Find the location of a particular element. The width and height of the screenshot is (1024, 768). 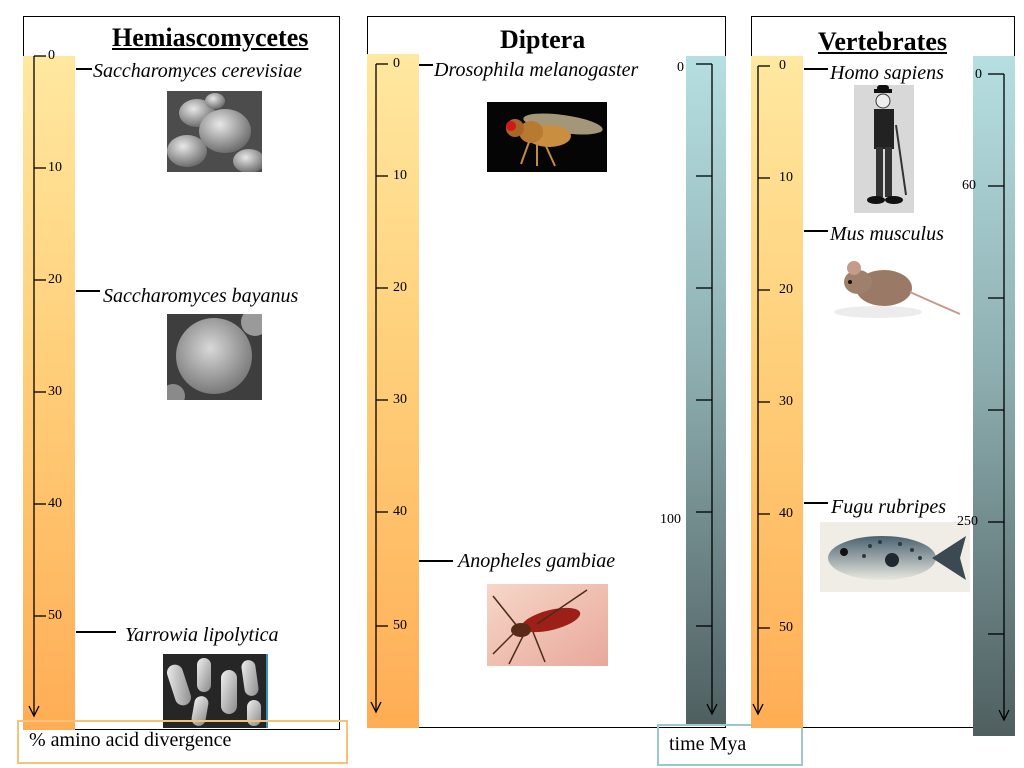

yarrowia-cells-image is located at coordinates (214, 691).